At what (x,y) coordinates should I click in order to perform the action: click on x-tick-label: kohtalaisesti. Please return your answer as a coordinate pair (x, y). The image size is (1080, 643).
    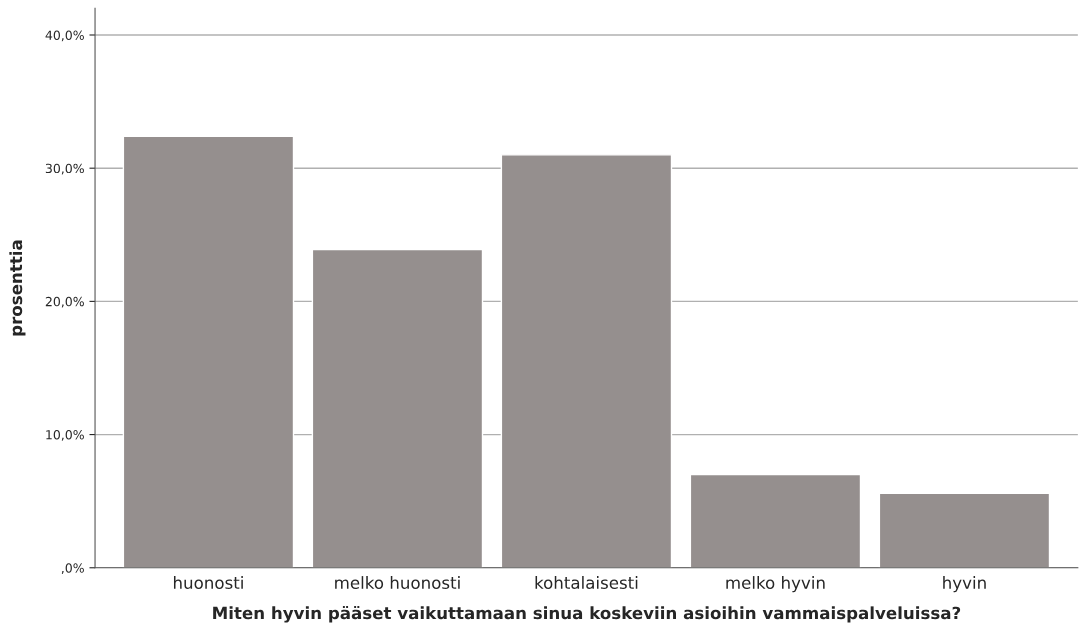
    Looking at the image, I should click on (586, 582).